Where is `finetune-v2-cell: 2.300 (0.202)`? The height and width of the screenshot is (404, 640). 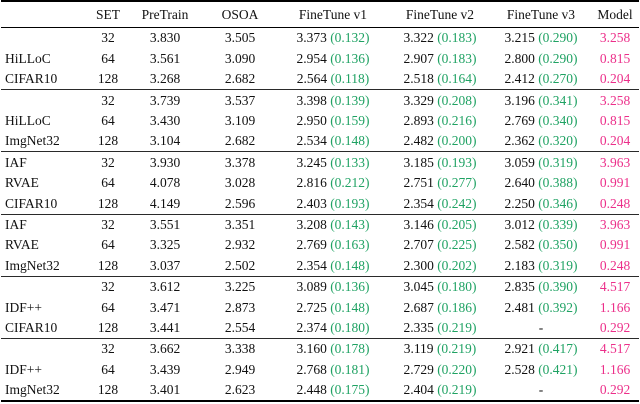
finetune-v2-cell: 2.300 (0.202) is located at coordinates (440, 265).